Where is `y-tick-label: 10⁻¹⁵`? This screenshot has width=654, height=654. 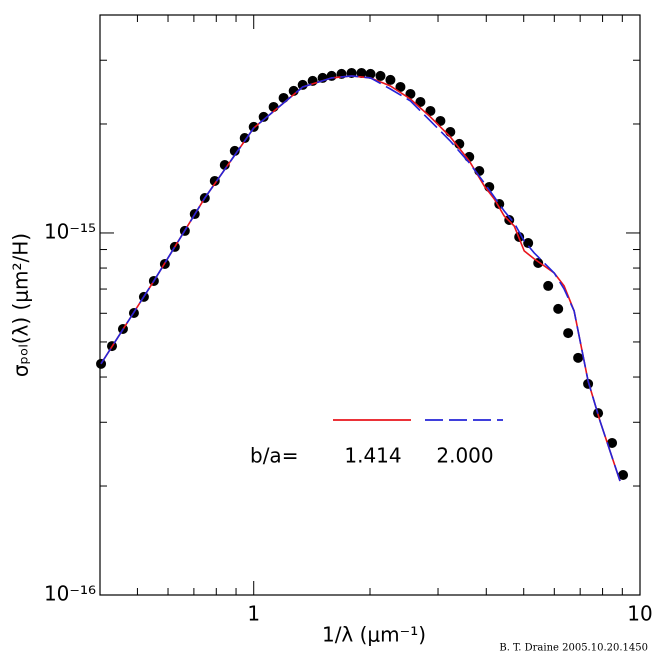 y-tick-label: 10⁻¹⁵ is located at coordinates (70, 231).